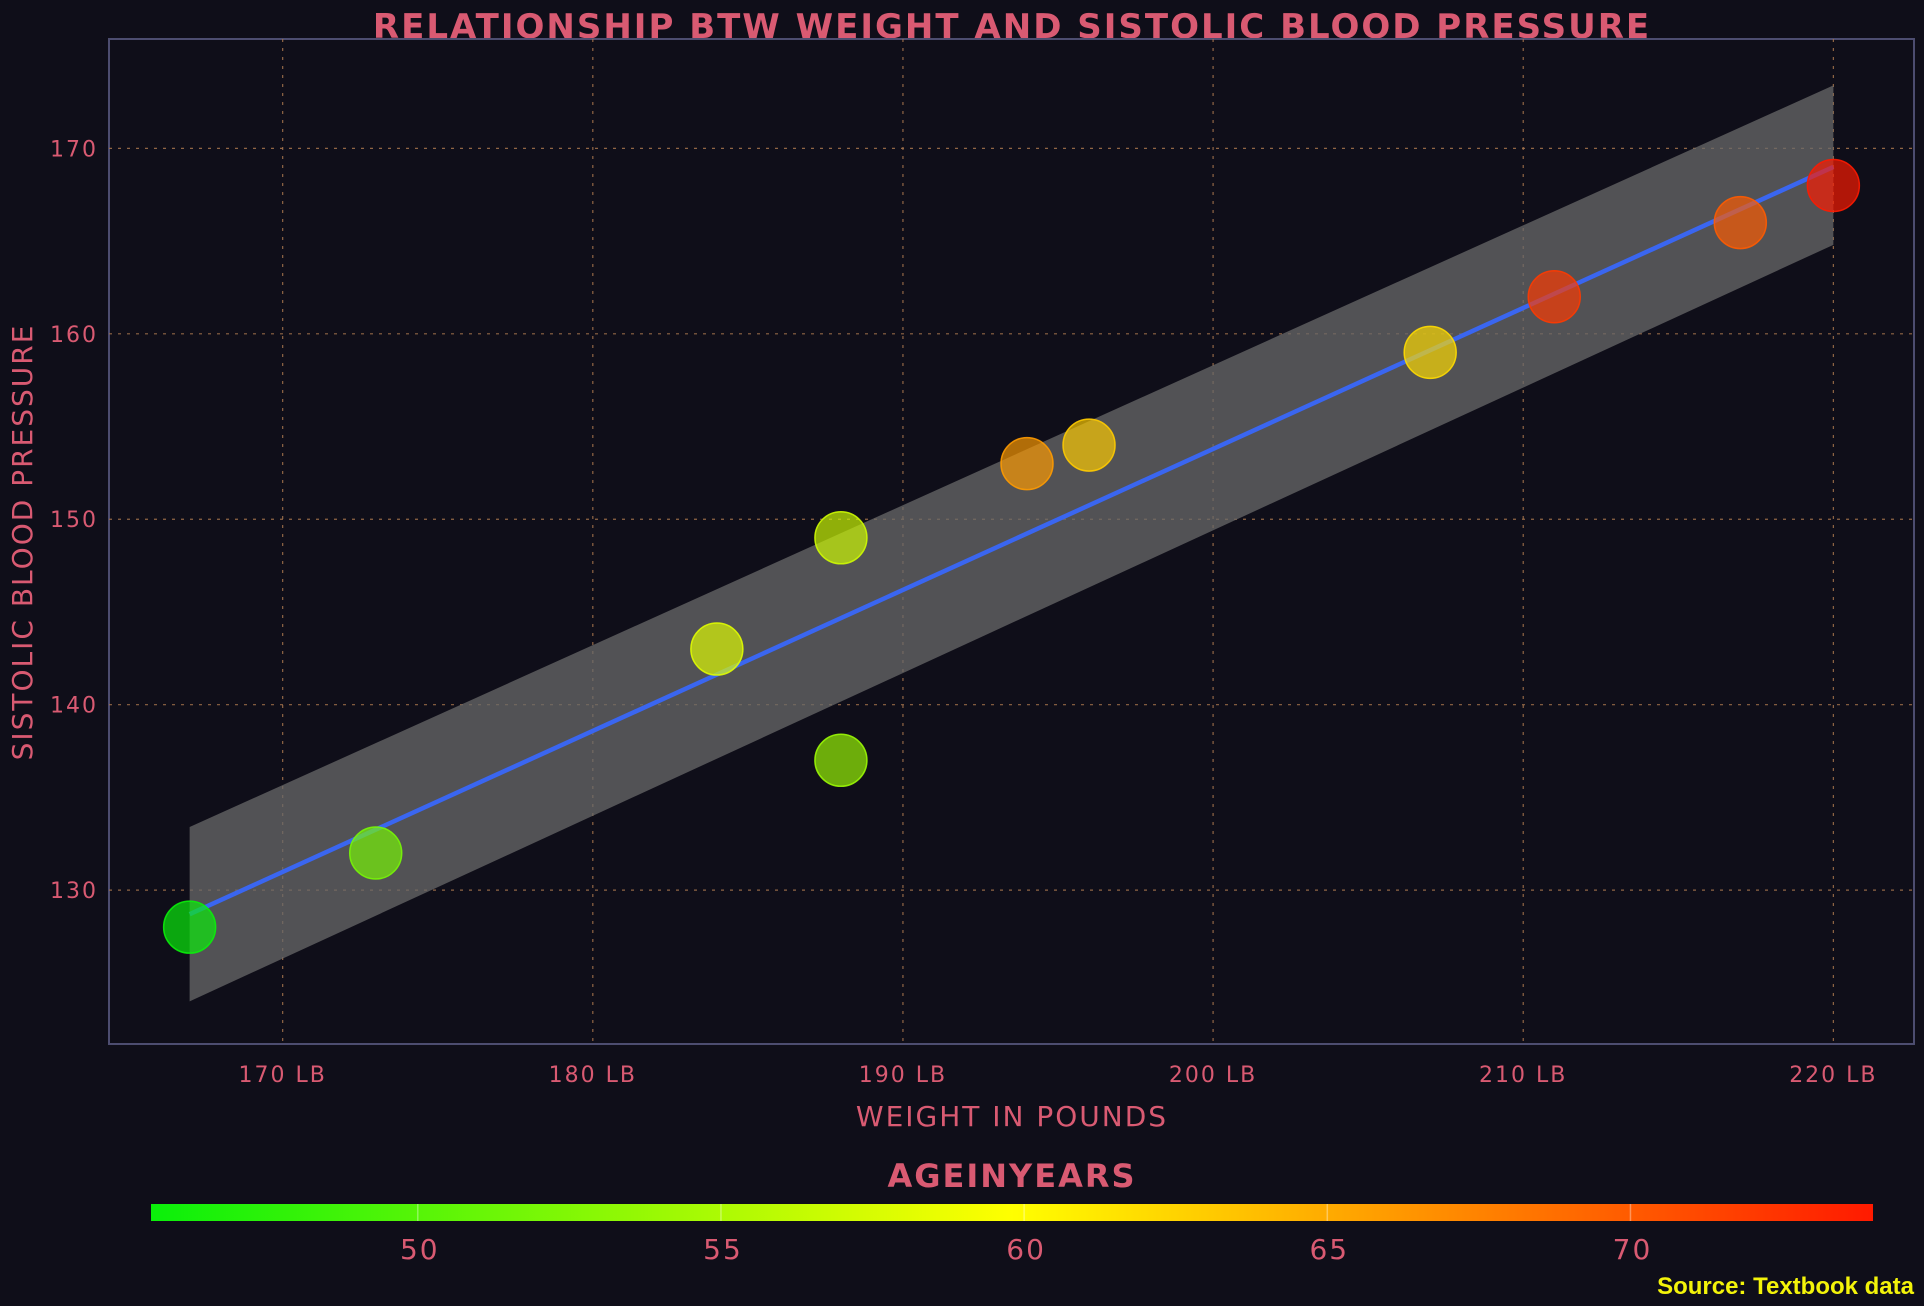 The image size is (1924, 1306). Describe the element at coordinates (420, 1249) in the screenshot. I see `colorbar-tick-label: 50` at that location.